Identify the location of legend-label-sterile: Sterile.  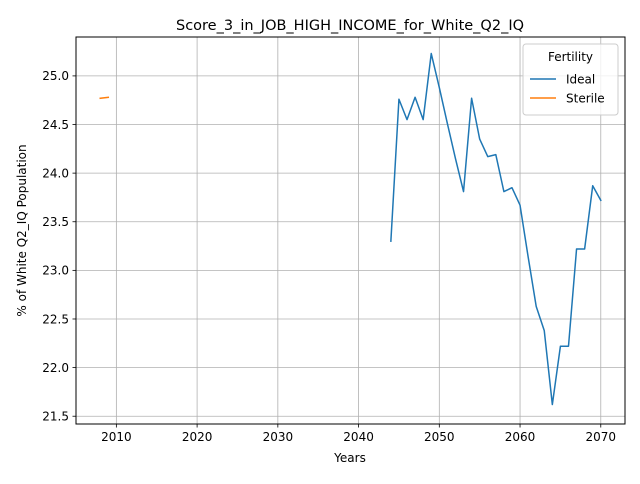
(585, 99).